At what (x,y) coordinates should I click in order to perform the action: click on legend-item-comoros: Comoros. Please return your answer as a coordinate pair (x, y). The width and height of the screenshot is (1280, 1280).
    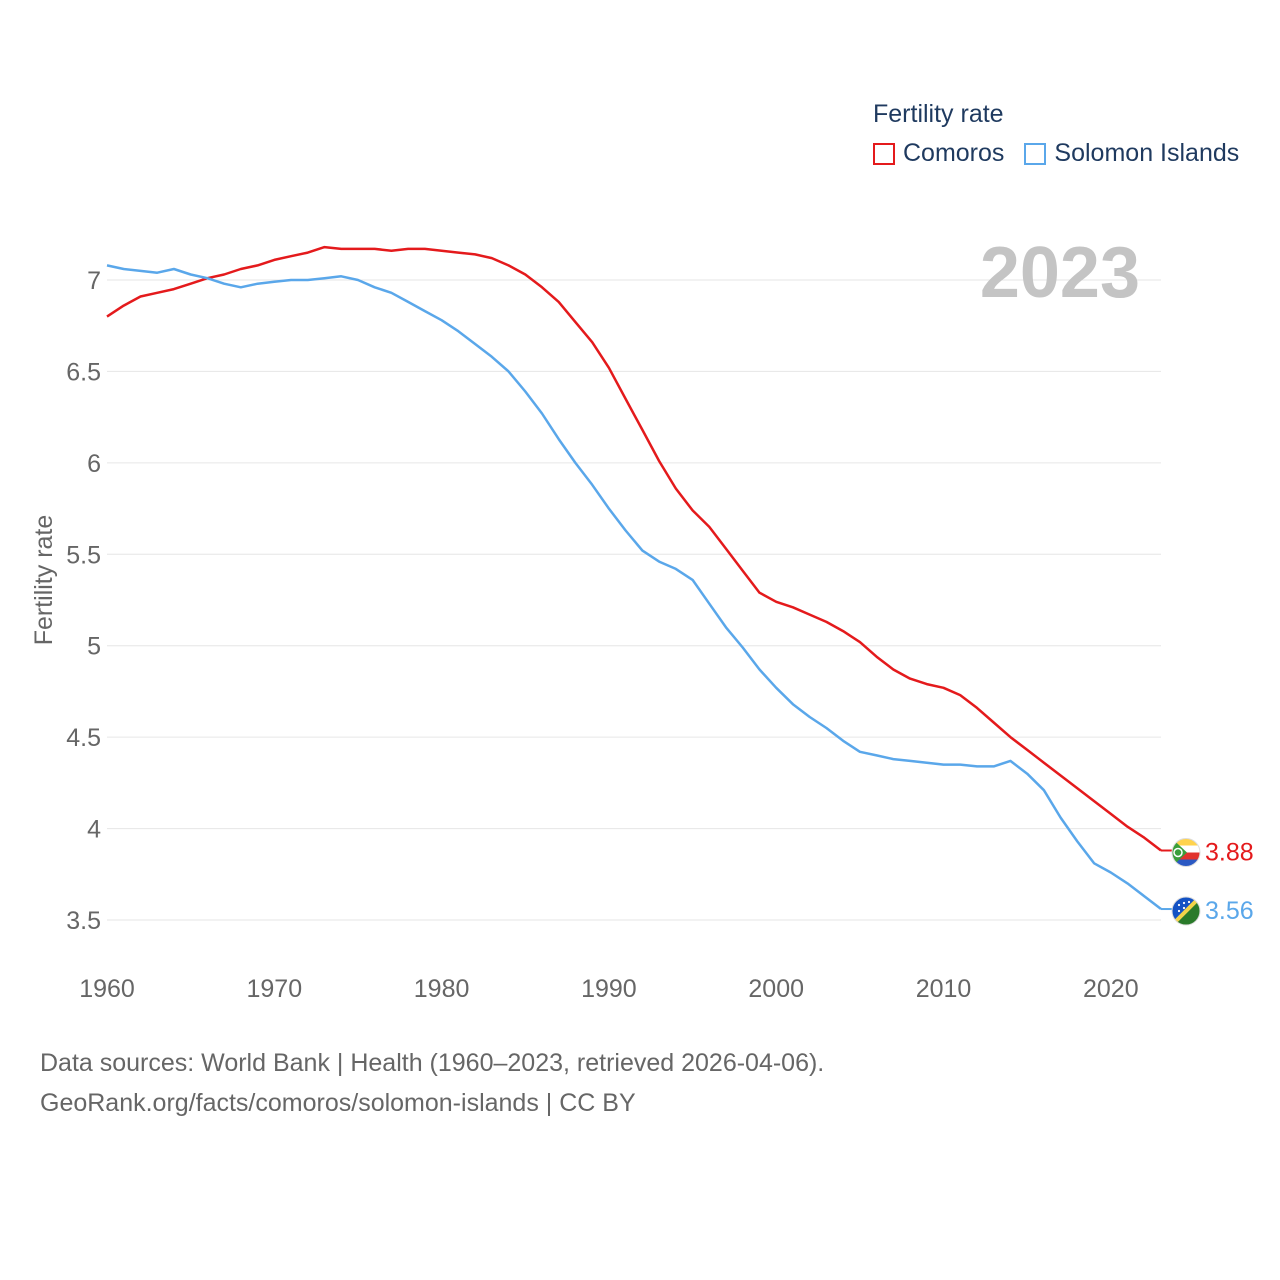
    Looking at the image, I should click on (938, 153).